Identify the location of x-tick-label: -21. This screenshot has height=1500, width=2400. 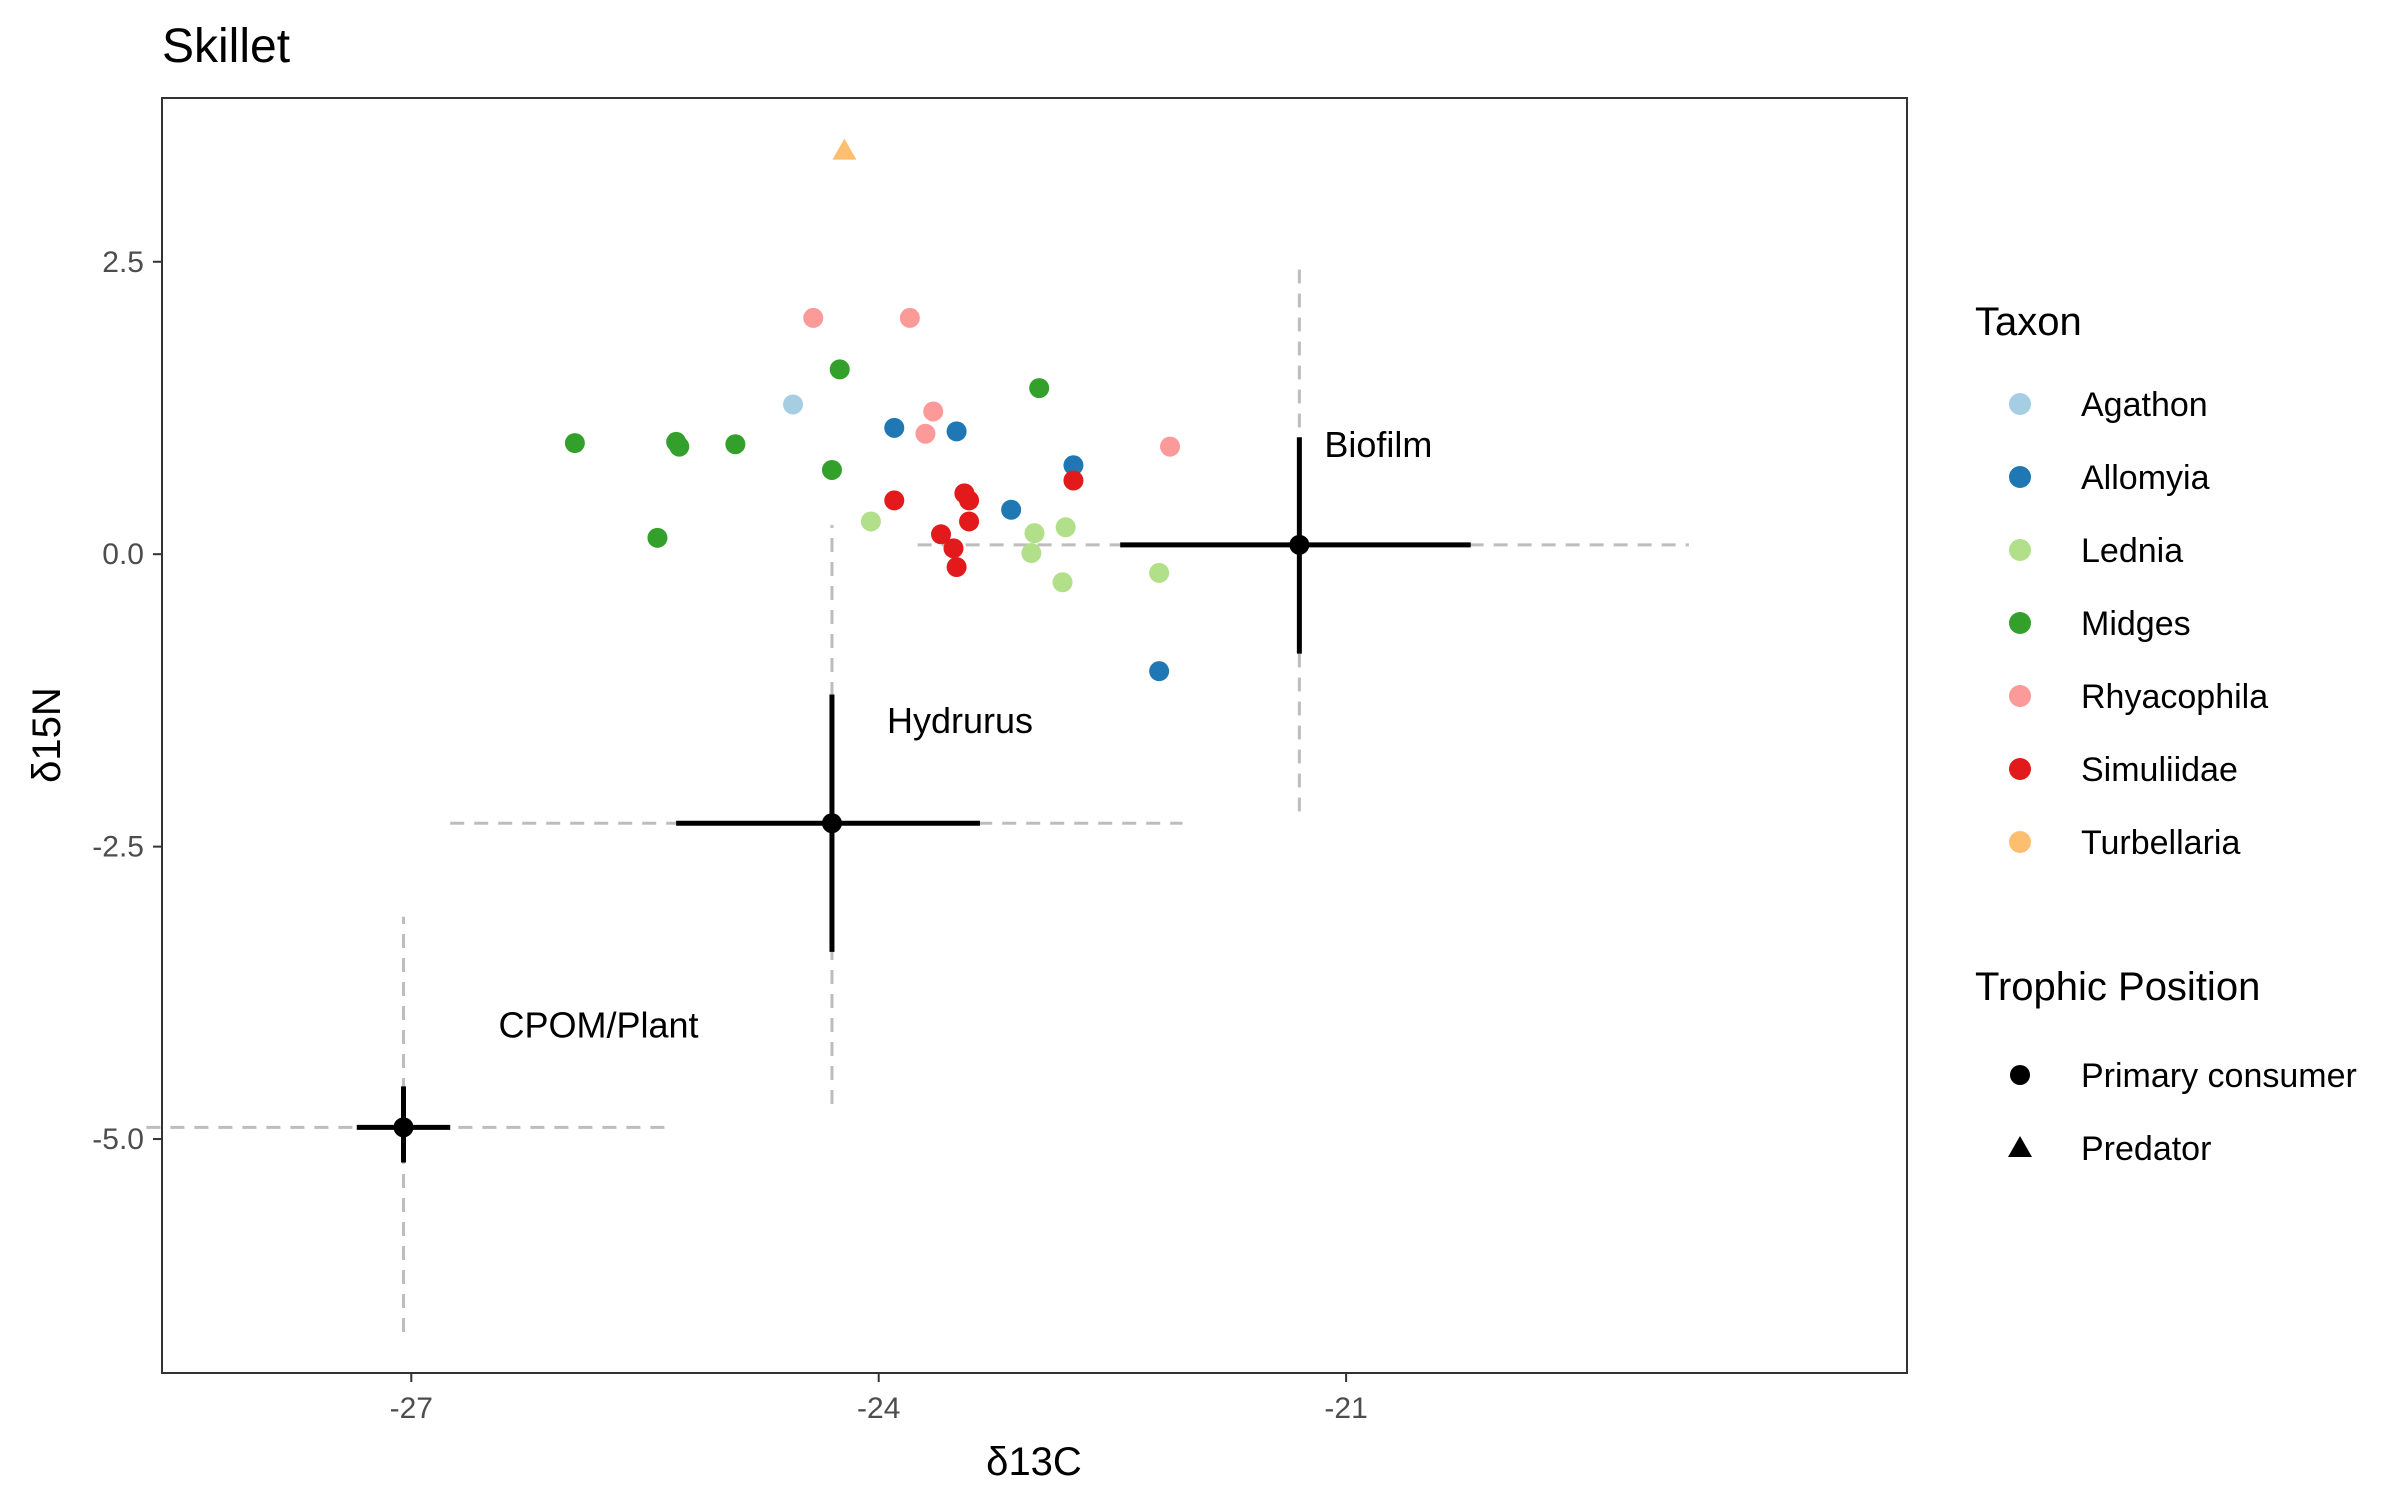
(1345, 1408).